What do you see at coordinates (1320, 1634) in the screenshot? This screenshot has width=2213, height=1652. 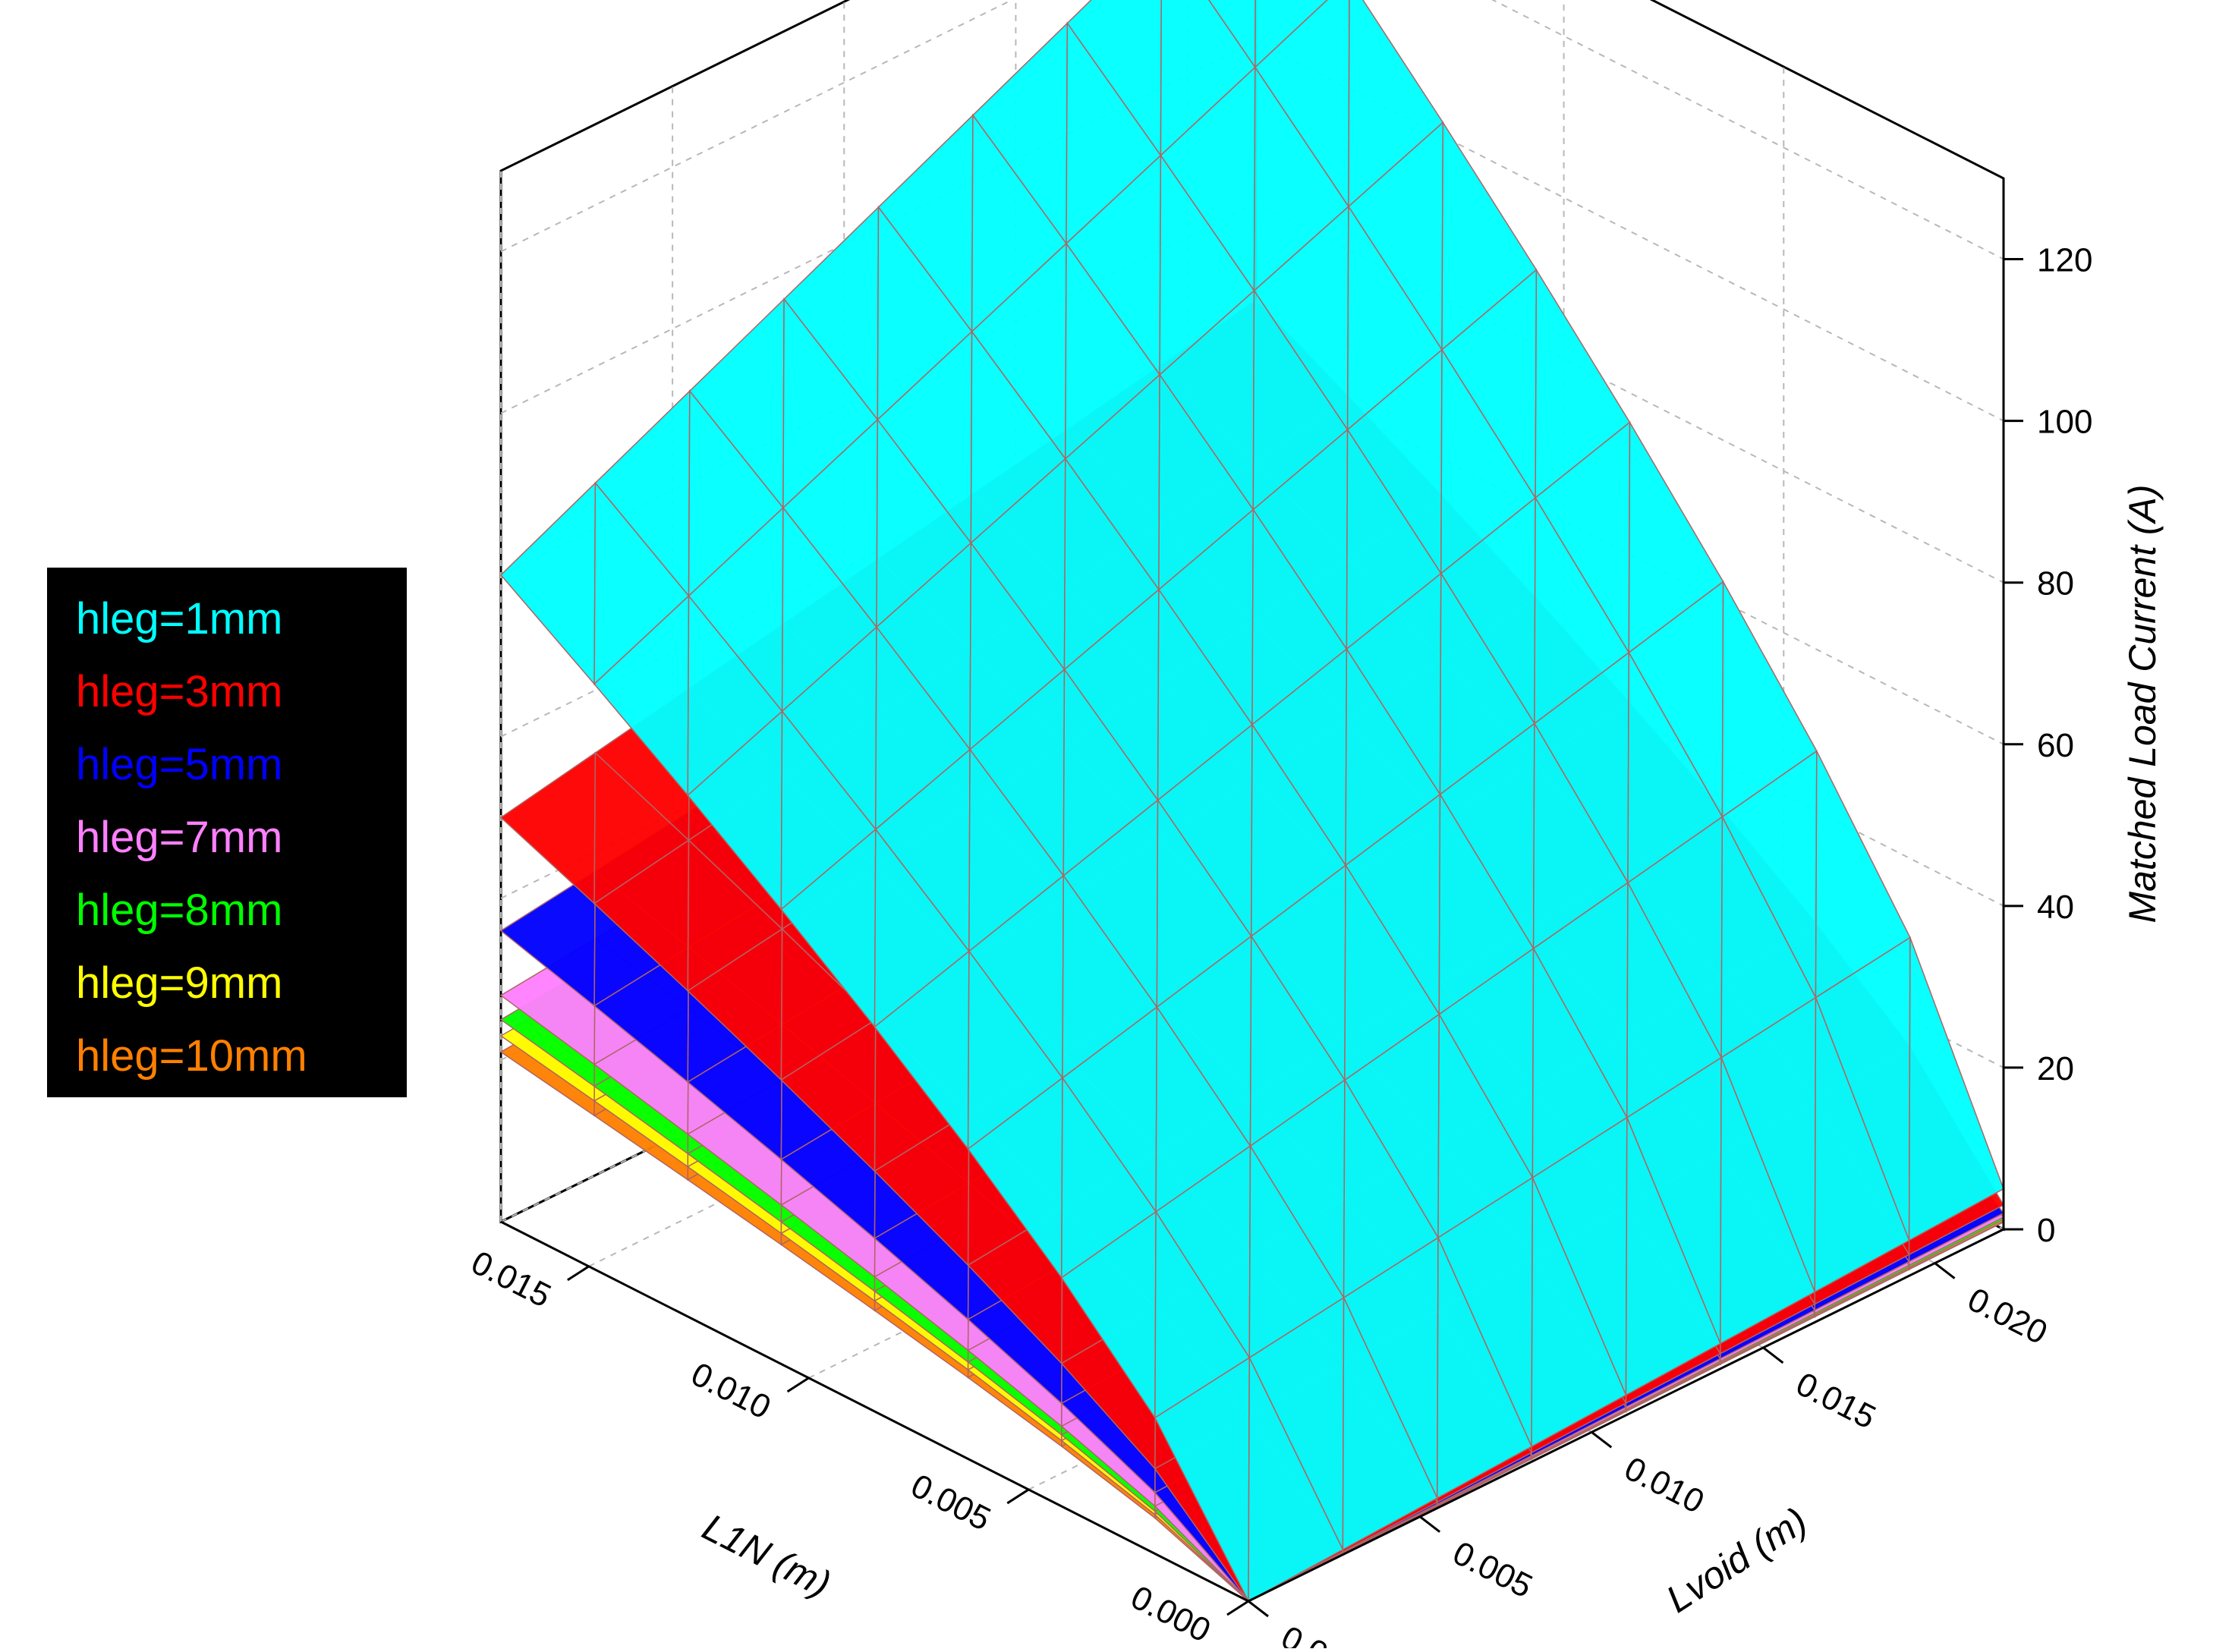 I see `y-tick-label: 0.000` at bounding box center [1320, 1634].